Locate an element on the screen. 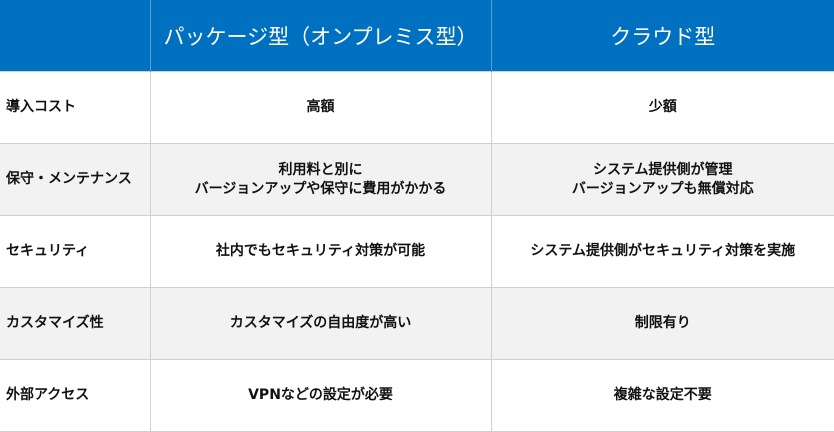 The height and width of the screenshot is (432, 834). package-cell: カスタマイズの自由度が高い is located at coordinates (320, 323).